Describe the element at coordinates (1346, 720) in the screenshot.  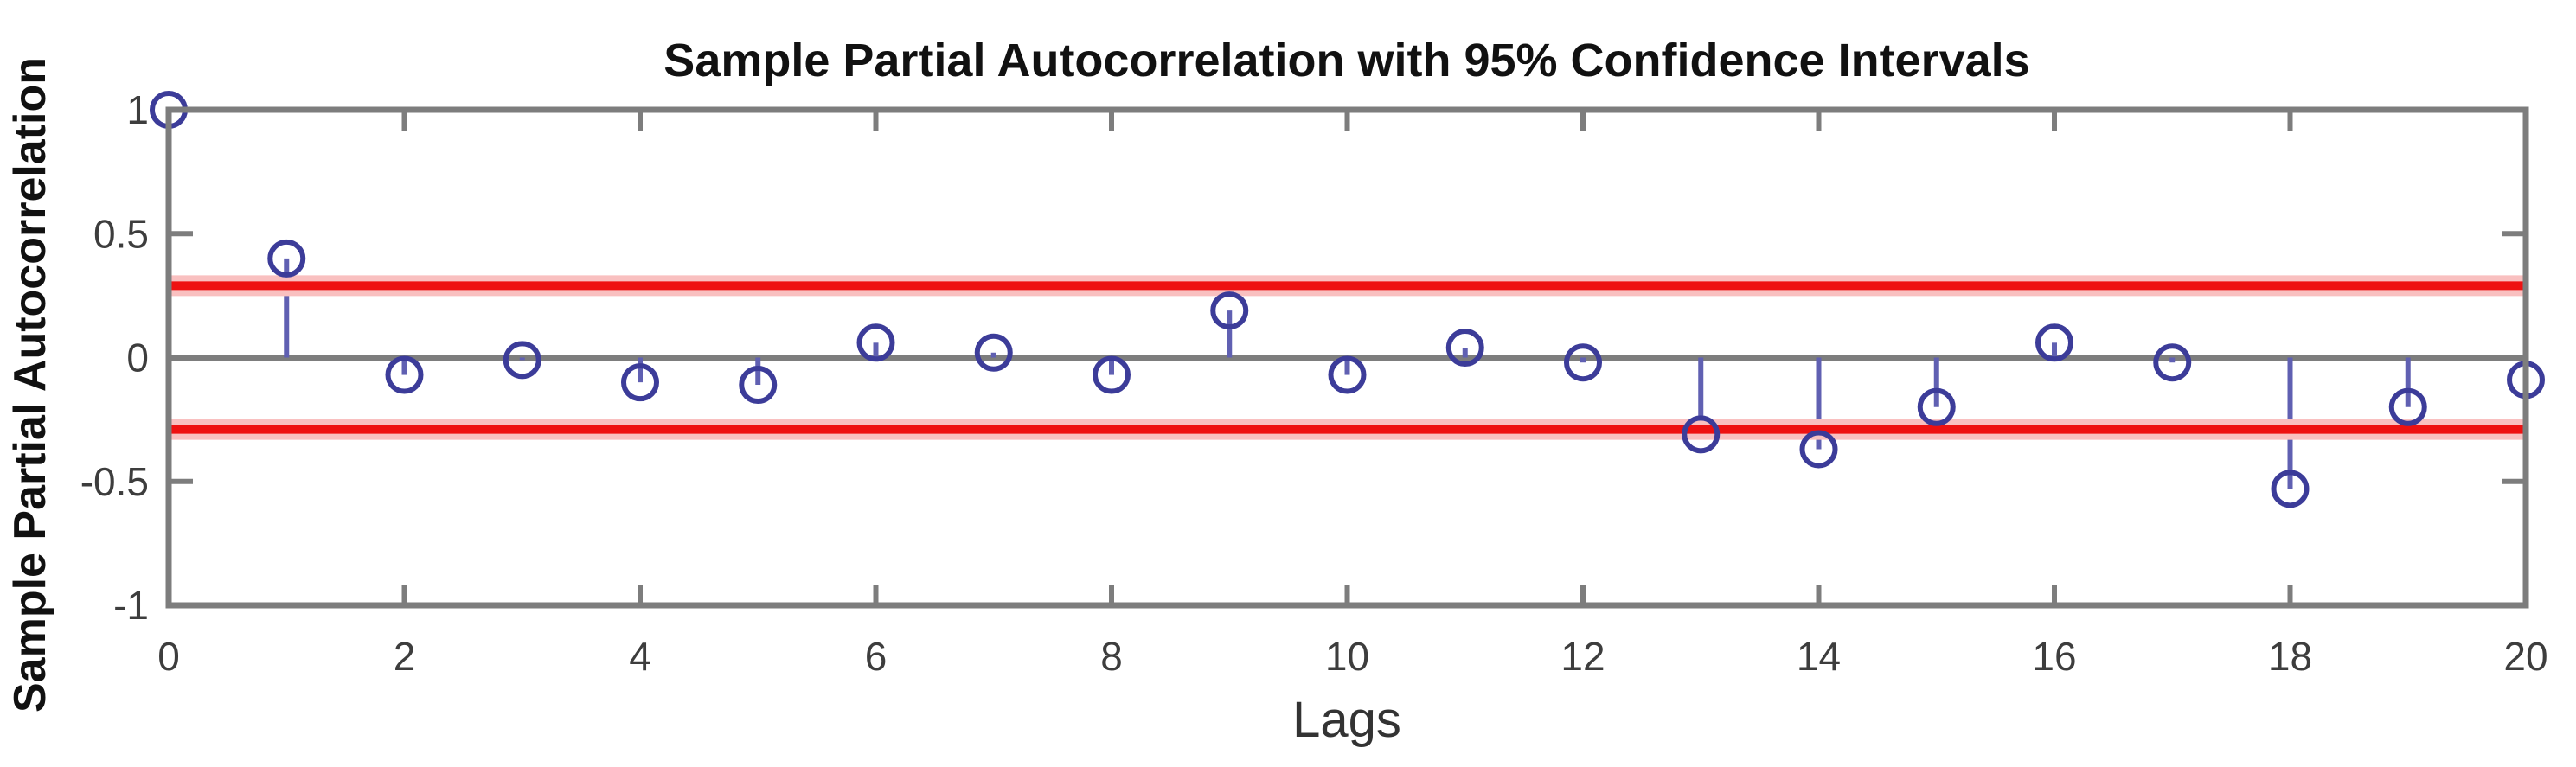
I see `x-axis-label: Lags` at that location.